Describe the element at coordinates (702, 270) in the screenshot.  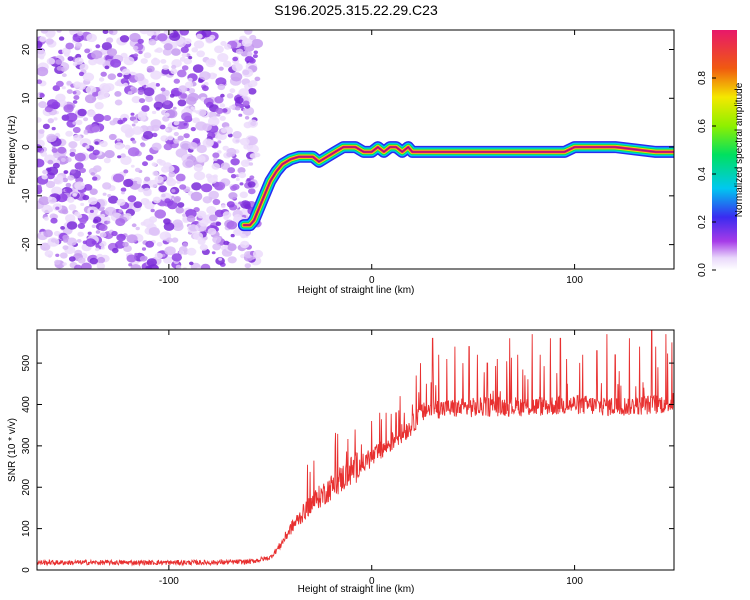
I see `colorbar-tick-label: 0.0` at that location.